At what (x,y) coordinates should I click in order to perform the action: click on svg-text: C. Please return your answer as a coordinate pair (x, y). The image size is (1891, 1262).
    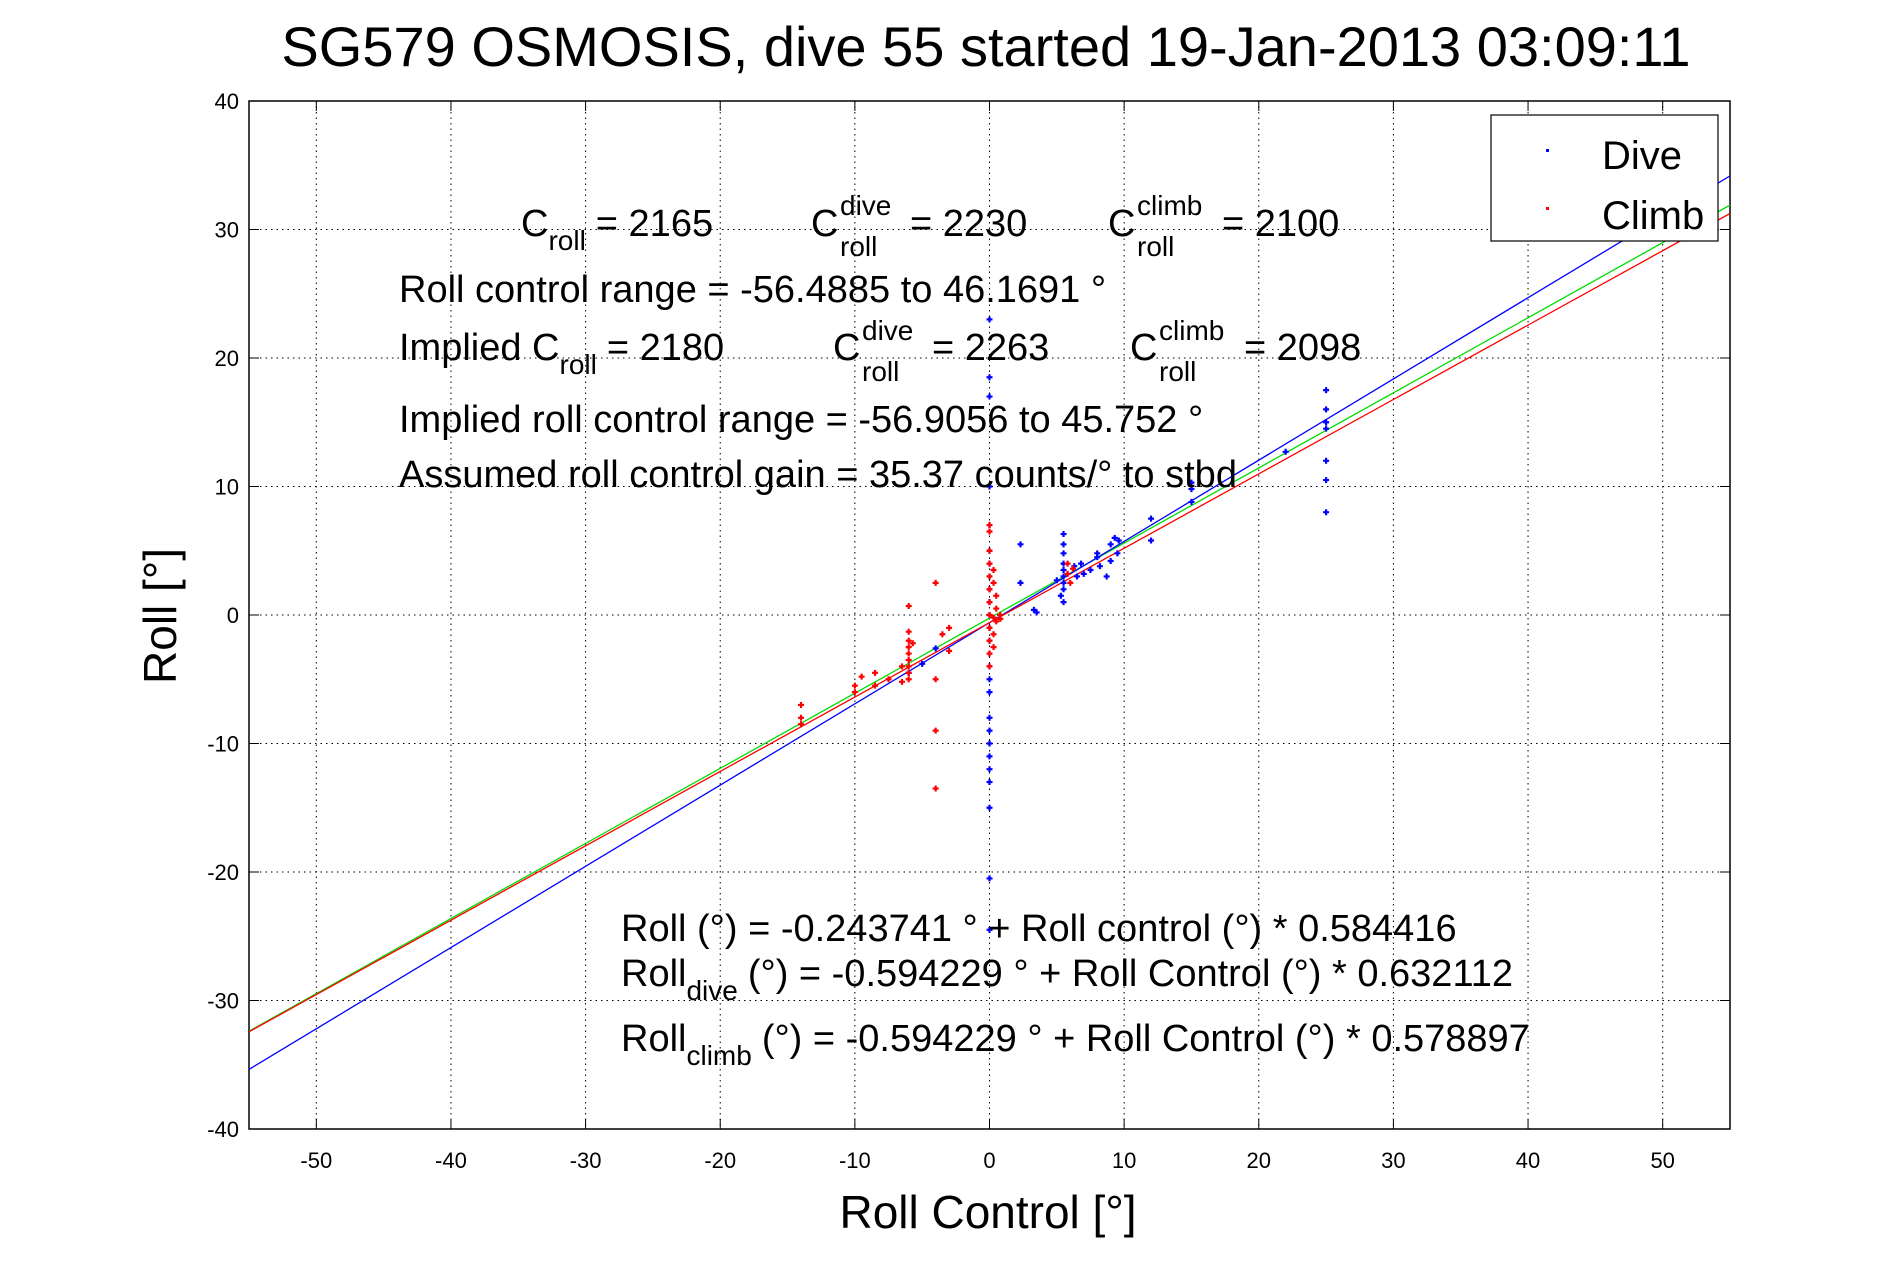
    Looking at the image, I should click on (1121, 224).